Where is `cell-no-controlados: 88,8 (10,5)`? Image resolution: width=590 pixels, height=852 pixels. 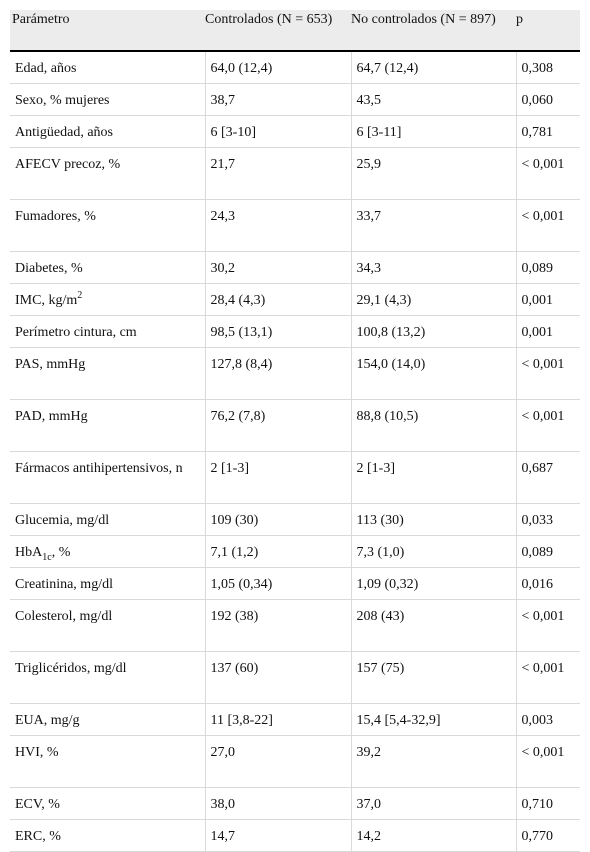
cell-no-controlados: 88,8 (10,5) is located at coordinates (433, 425).